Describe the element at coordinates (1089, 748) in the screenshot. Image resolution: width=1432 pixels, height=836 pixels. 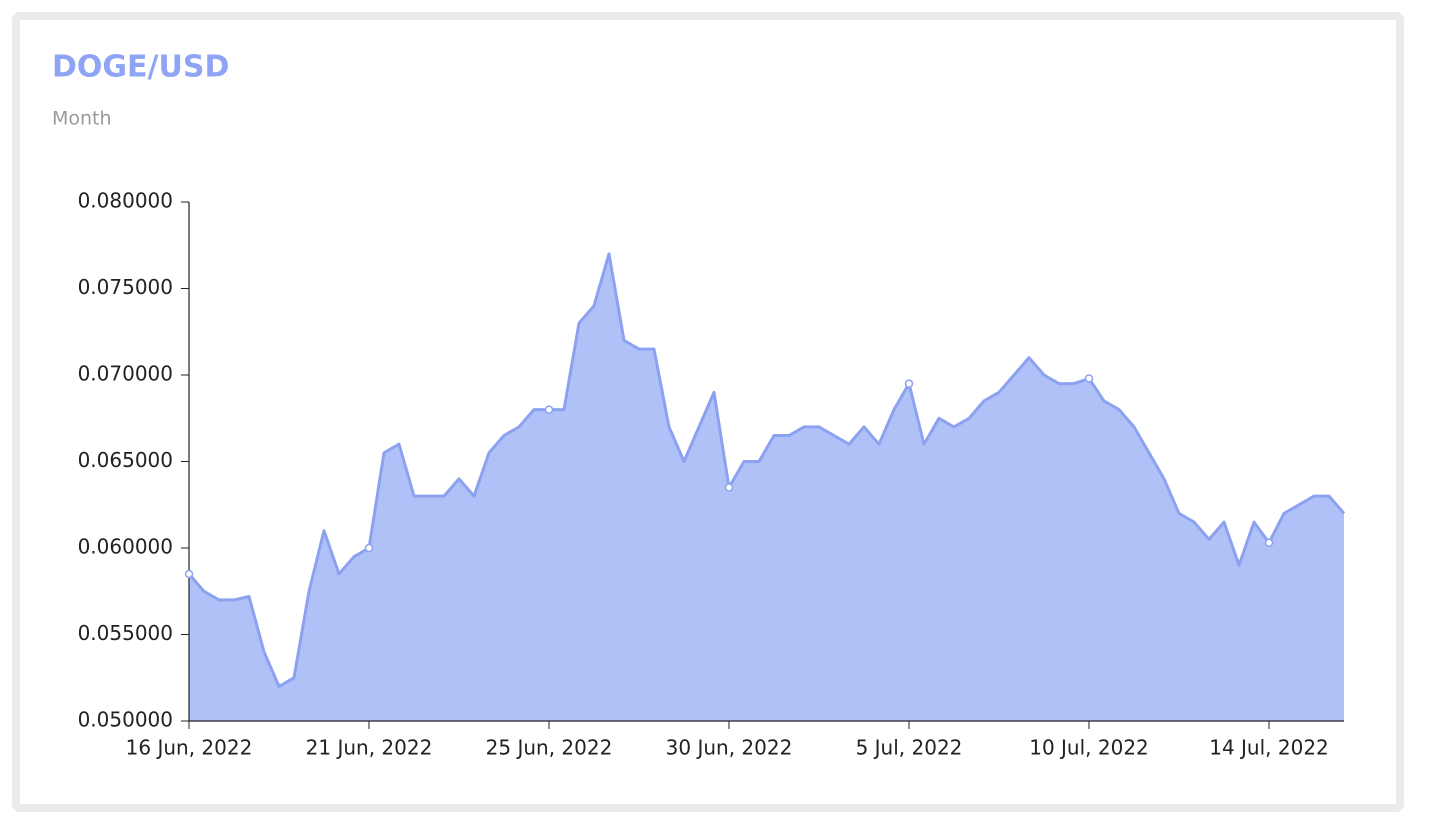
I see `x-tick-label: 10 Jul, 2022` at that location.